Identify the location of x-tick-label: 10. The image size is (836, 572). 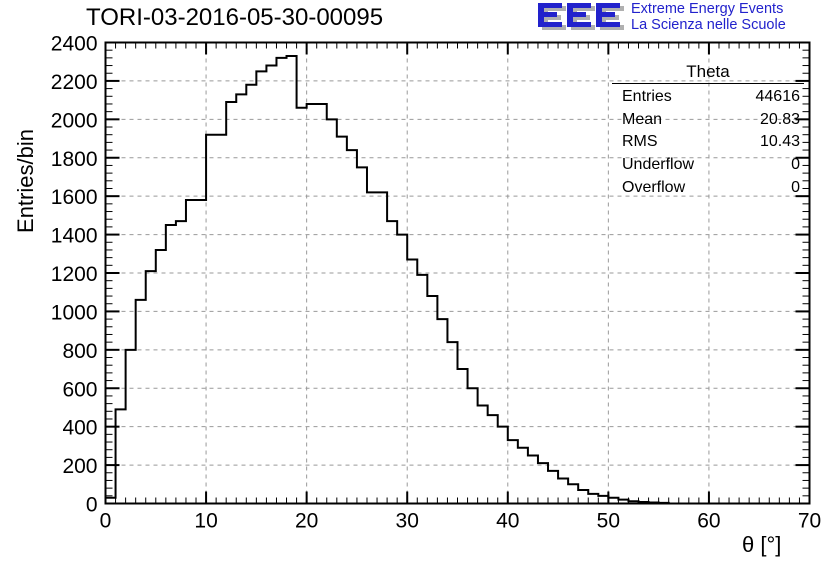
(205, 521).